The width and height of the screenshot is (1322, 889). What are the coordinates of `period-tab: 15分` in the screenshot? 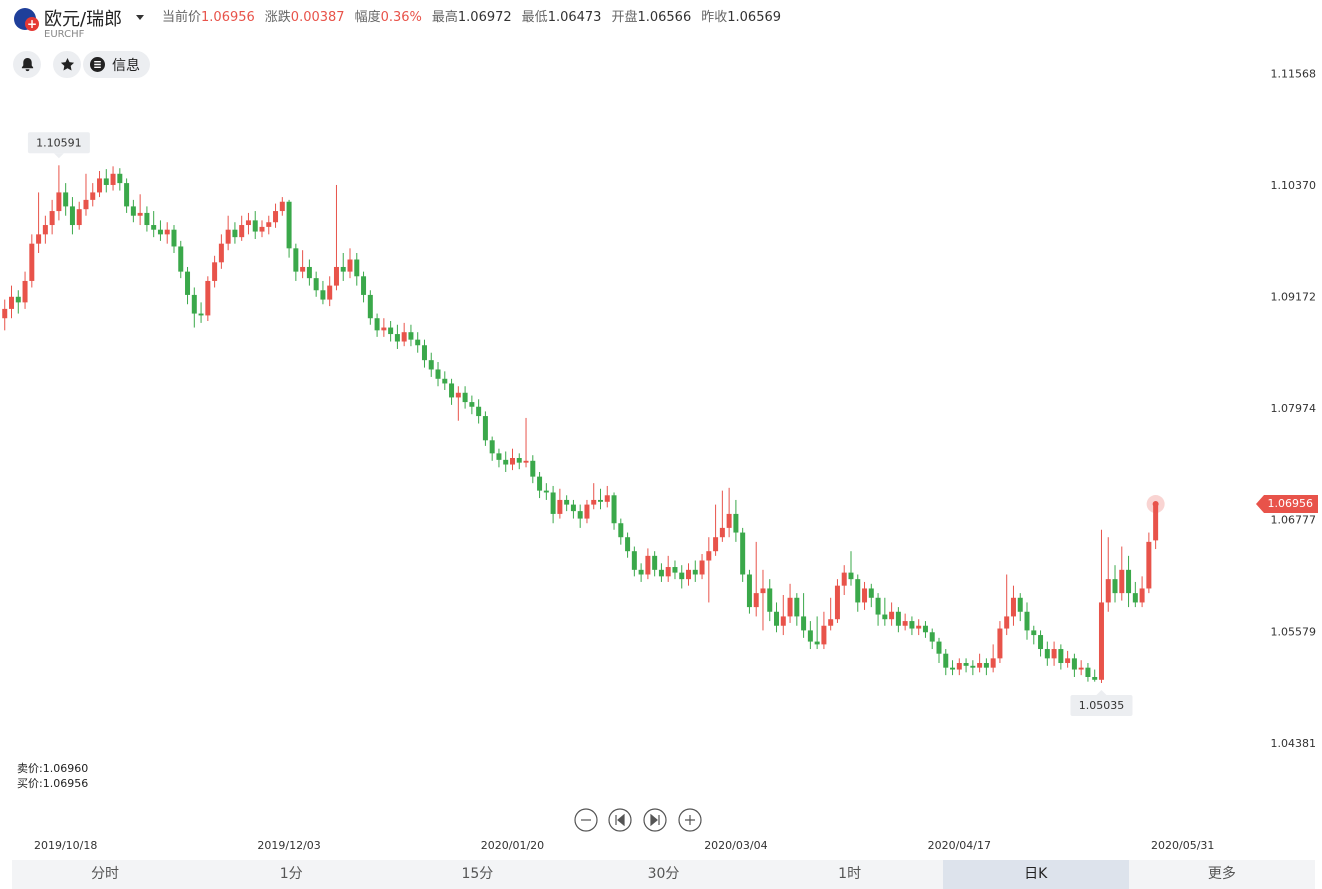 It's located at (477, 874).